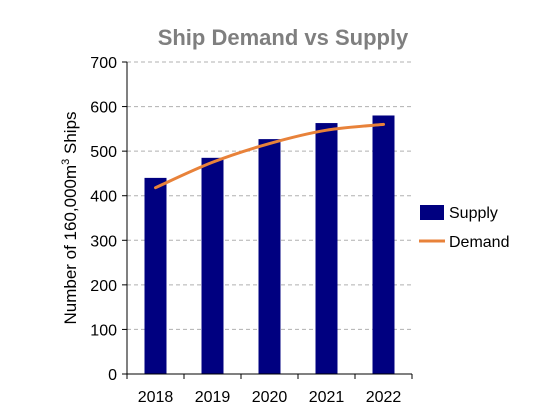 The image size is (538, 419). What do you see at coordinates (479, 242) in the screenshot?
I see `legend-label-demand: Demand` at bounding box center [479, 242].